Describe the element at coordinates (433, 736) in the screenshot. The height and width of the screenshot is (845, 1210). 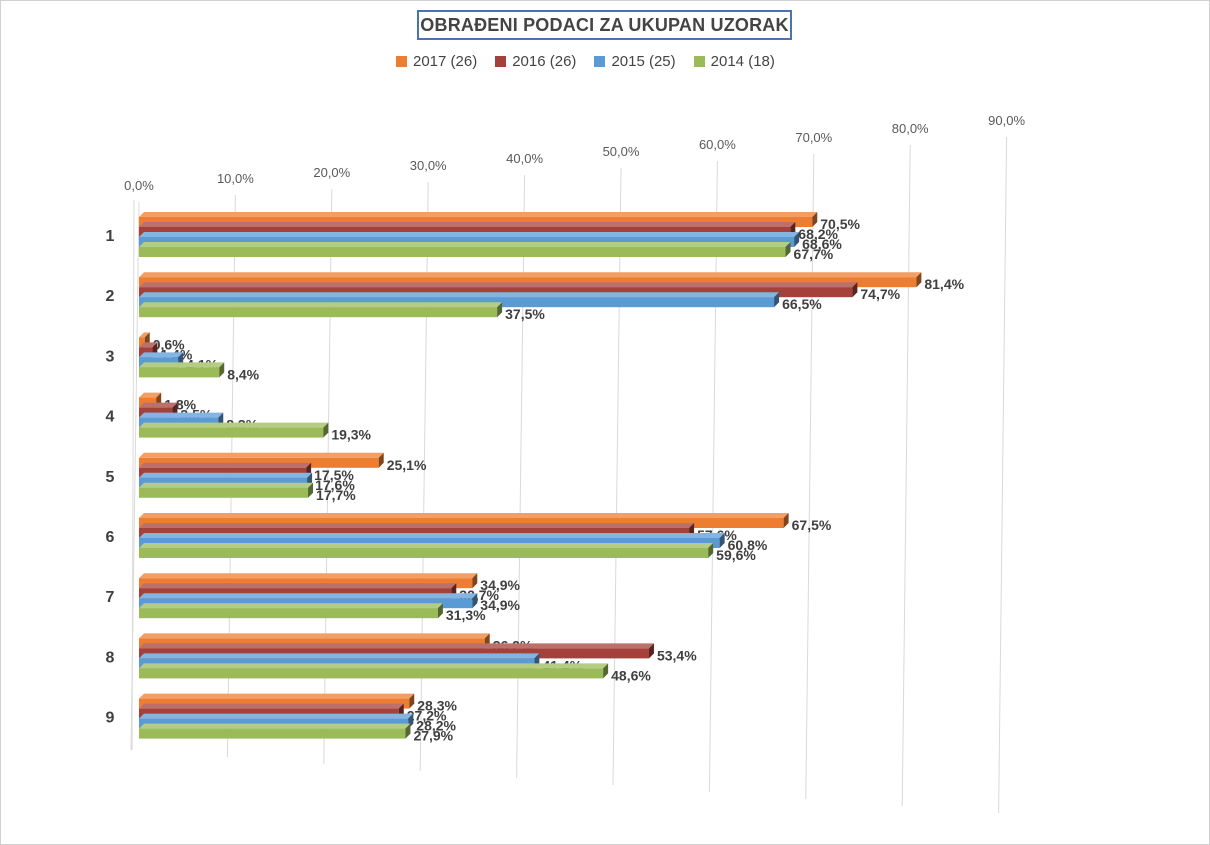
I see `data-label: 27,9%` at that location.